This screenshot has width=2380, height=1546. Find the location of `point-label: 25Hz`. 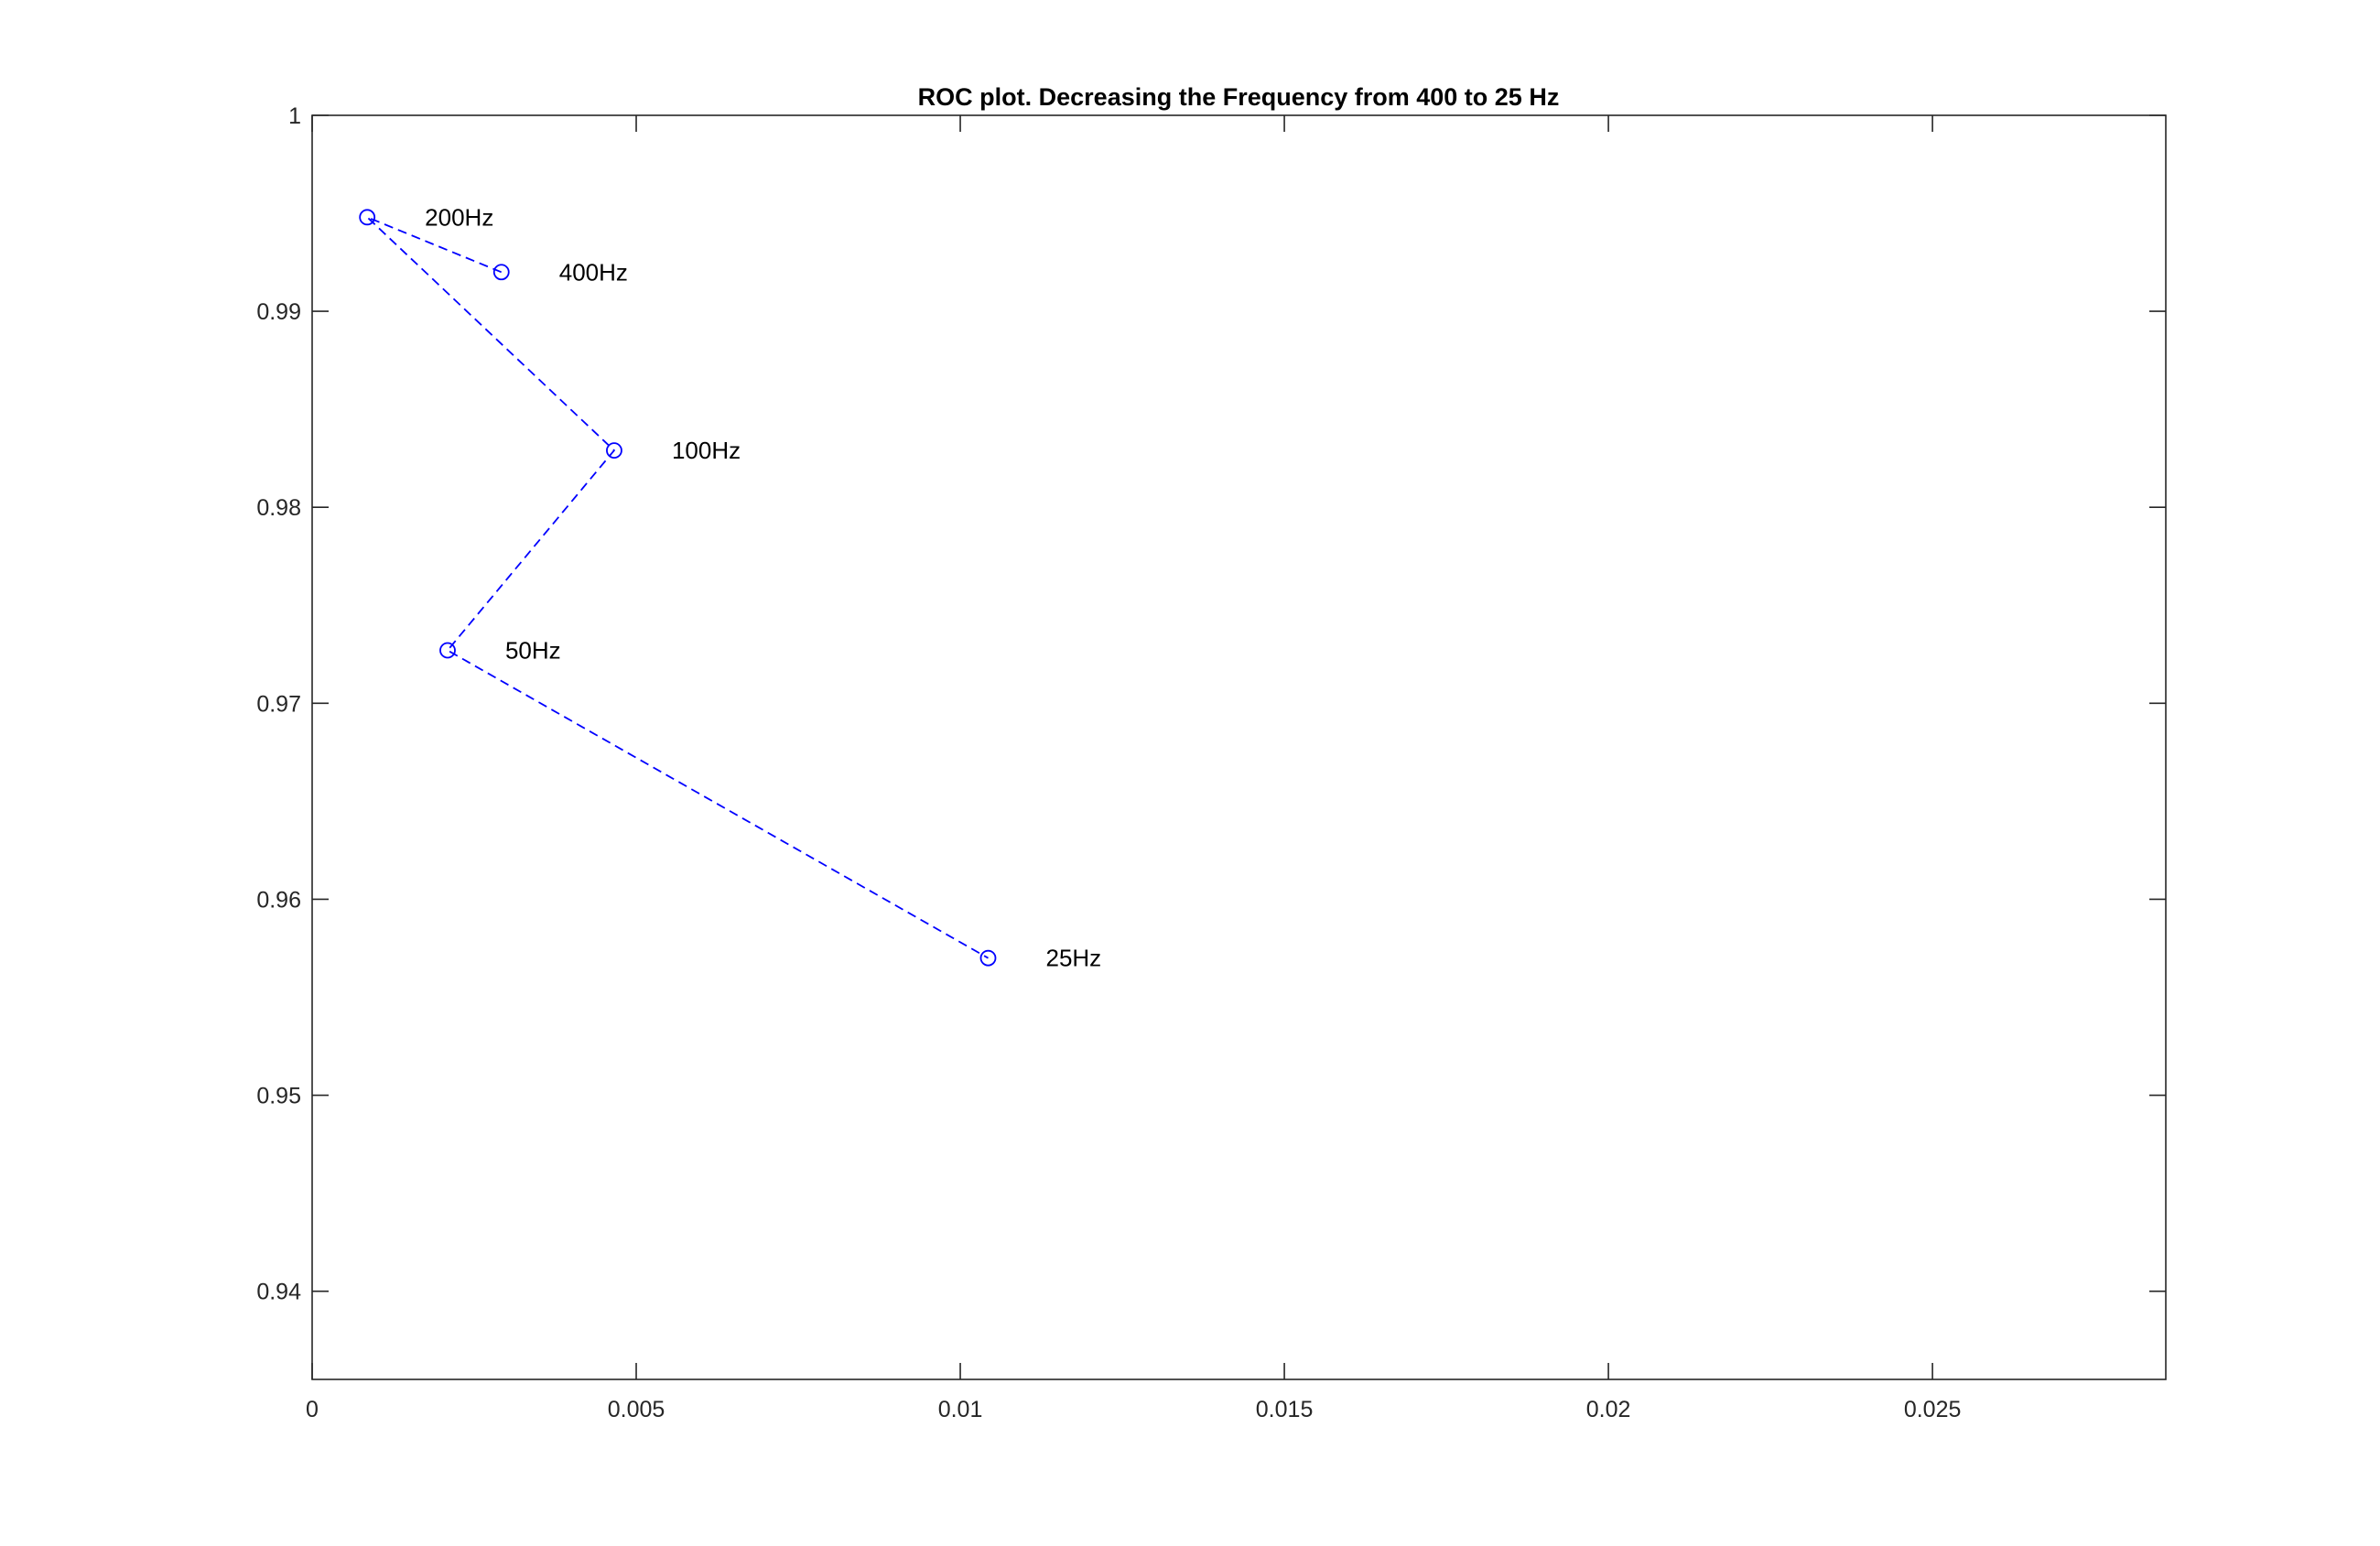

point-label: 25Hz is located at coordinates (1073, 958).